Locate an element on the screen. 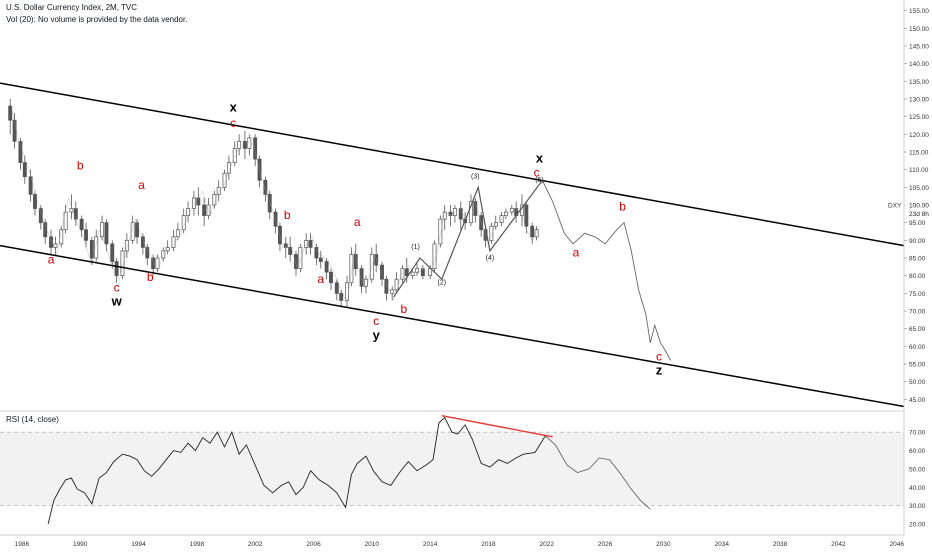 The width and height of the screenshot is (932, 555). time-tick-label: 2042 is located at coordinates (838, 544).